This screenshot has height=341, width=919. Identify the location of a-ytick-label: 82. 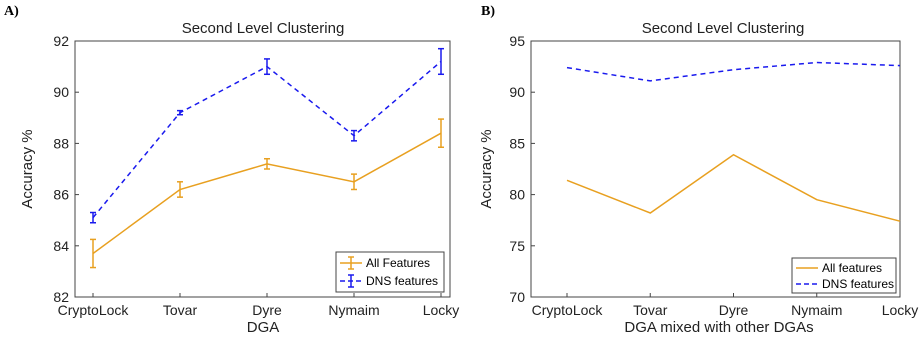
(61, 297).